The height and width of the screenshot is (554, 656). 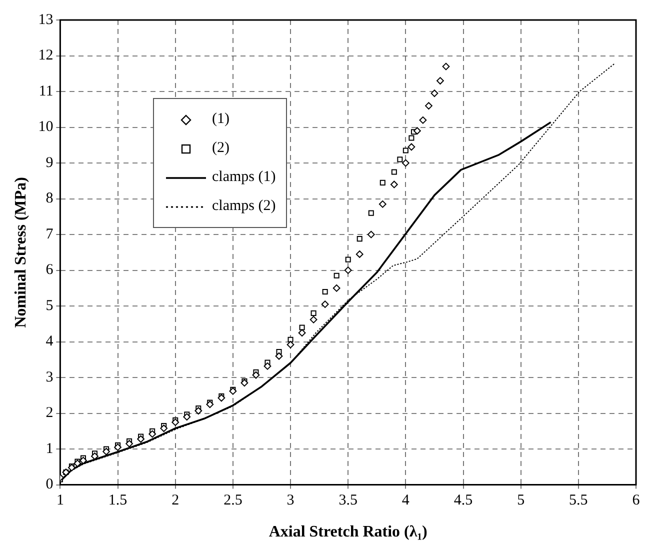 I want to click on y-tick-label: 13, so click(x=46, y=20).